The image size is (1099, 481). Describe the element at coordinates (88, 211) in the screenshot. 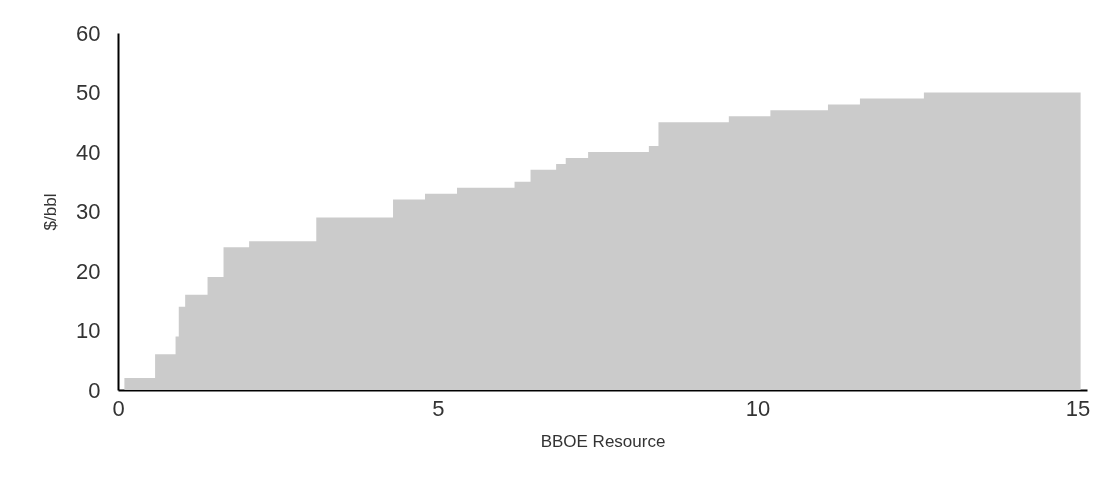

I see `y-tick-label: 30` at that location.